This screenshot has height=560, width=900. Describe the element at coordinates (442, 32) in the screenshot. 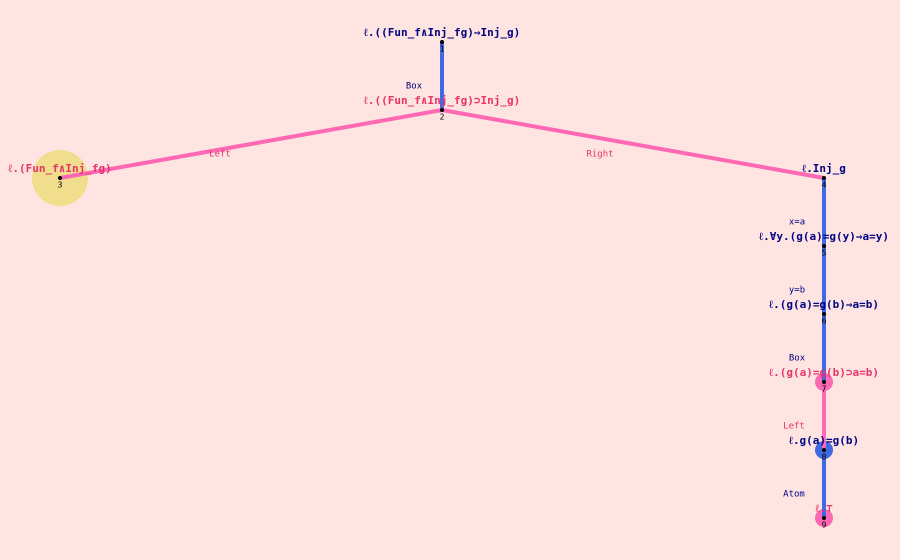

I see `node-label: ℓ.((Fun_f∧Inj_fg)⇒Inj_g)` at that location.